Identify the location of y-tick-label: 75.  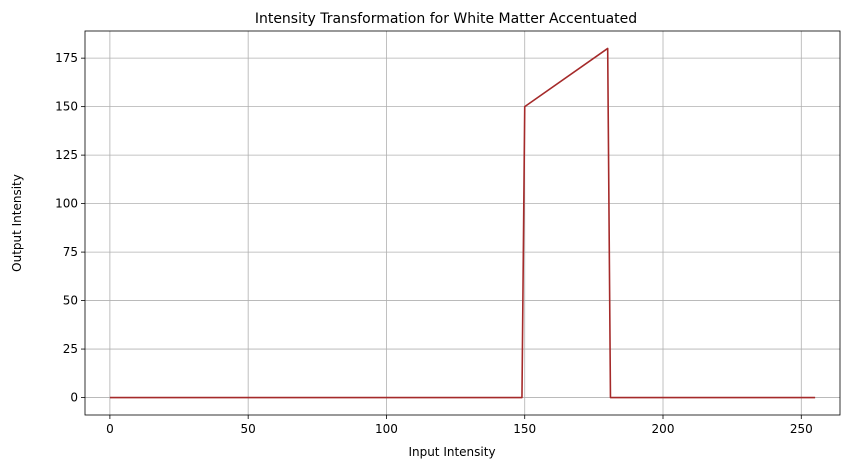
(70, 252).